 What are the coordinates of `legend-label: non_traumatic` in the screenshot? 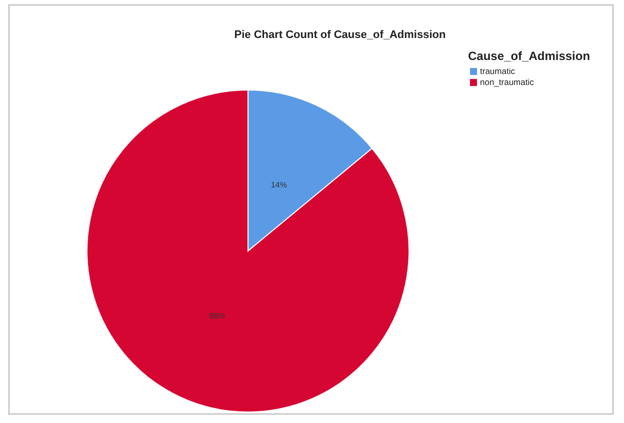 It's located at (507, 82).